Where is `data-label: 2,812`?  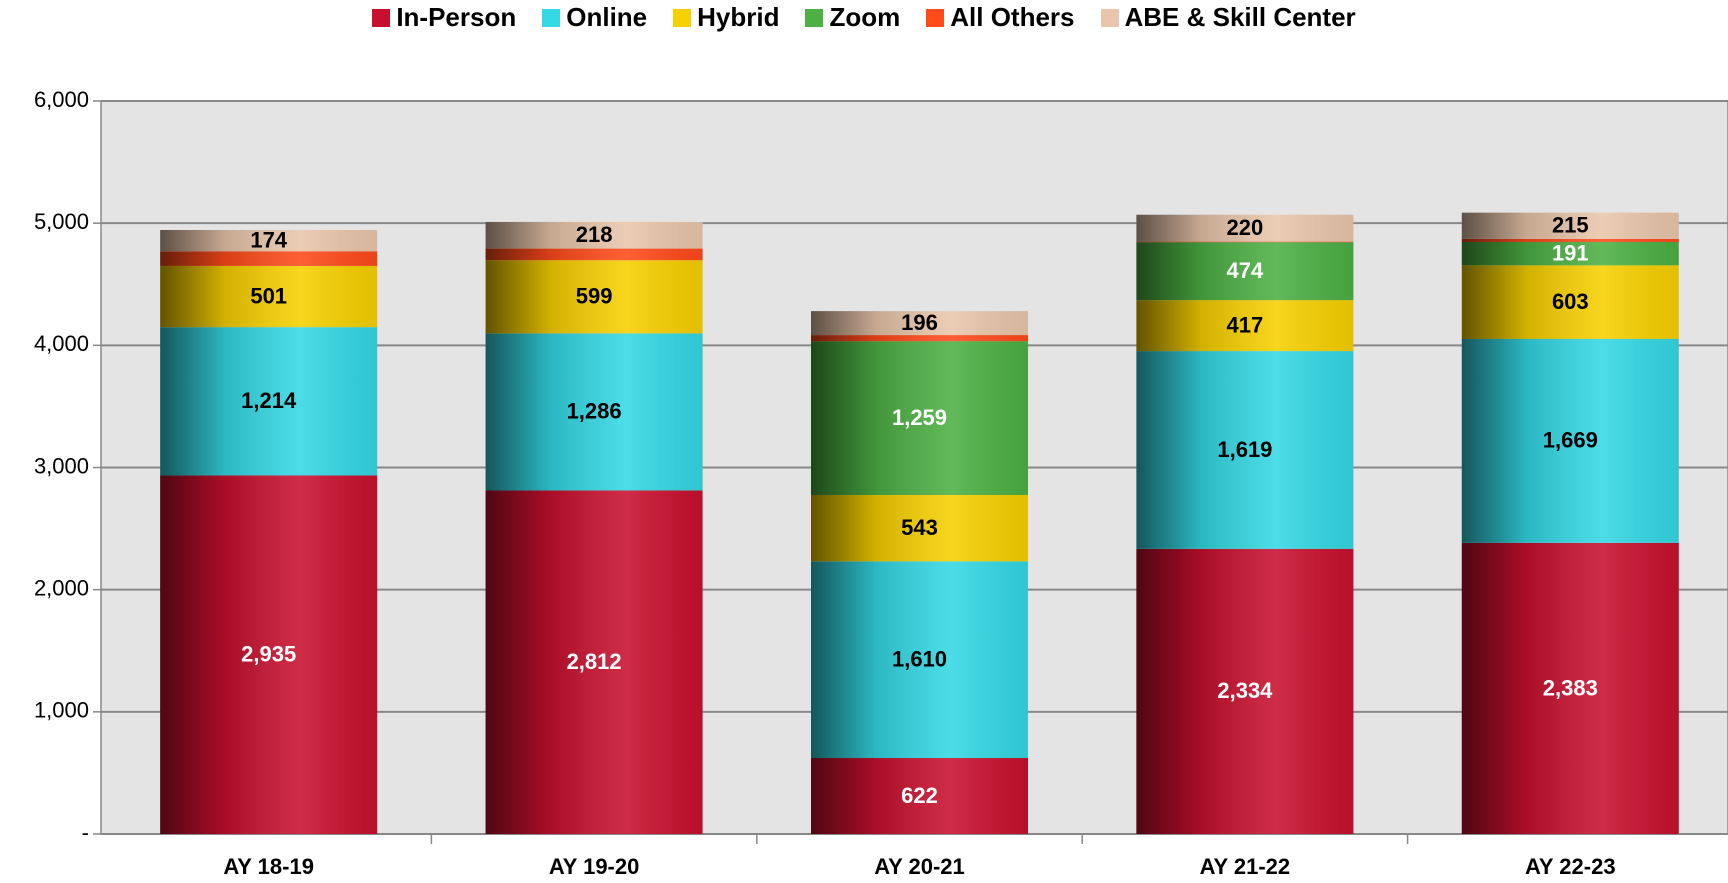 data-label: 2,812 is located at coordinates (594, 661).